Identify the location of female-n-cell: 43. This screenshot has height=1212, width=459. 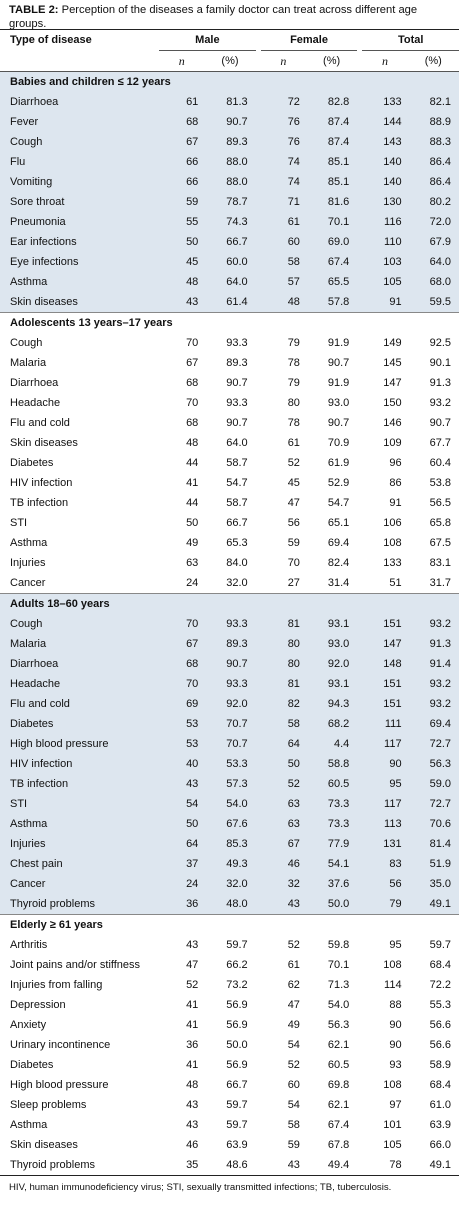
(293, 1165).